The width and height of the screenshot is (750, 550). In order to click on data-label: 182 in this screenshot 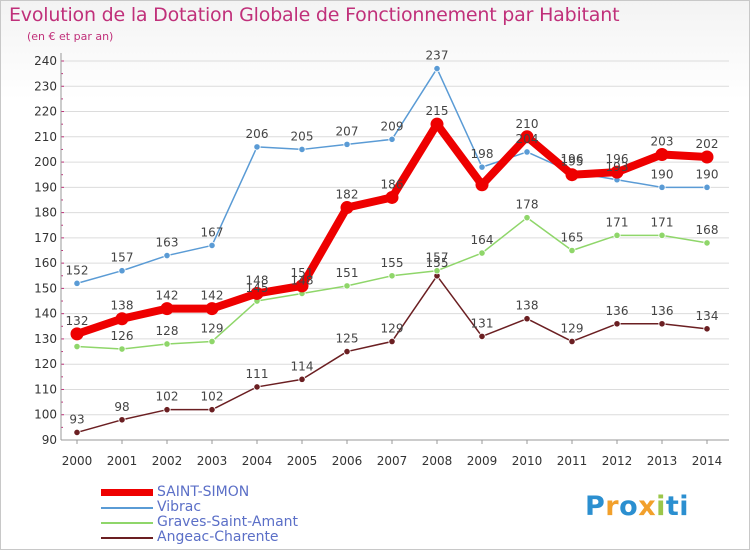, I will do `click(347, 195)`.